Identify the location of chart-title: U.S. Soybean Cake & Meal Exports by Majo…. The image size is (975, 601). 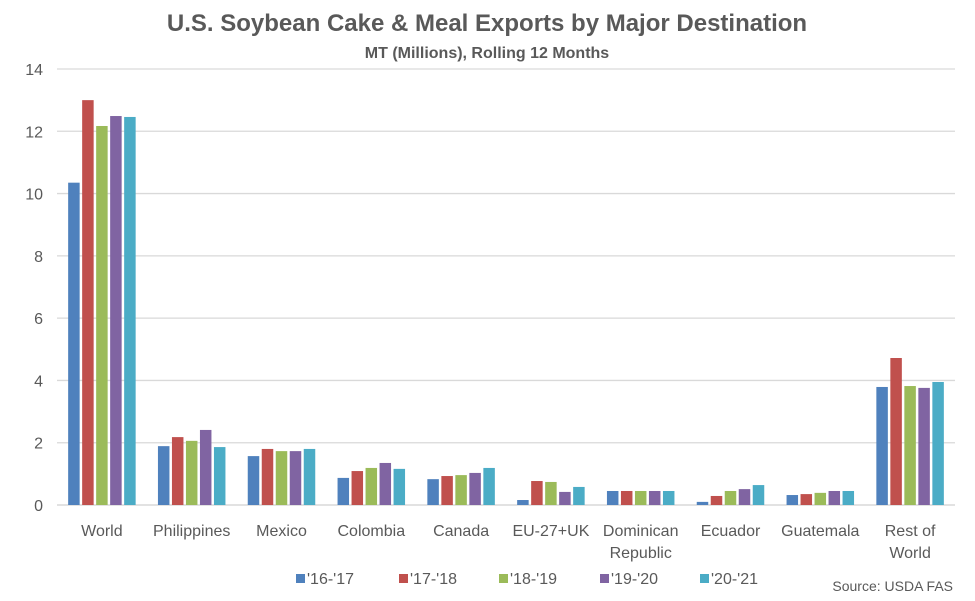
(487, 23).